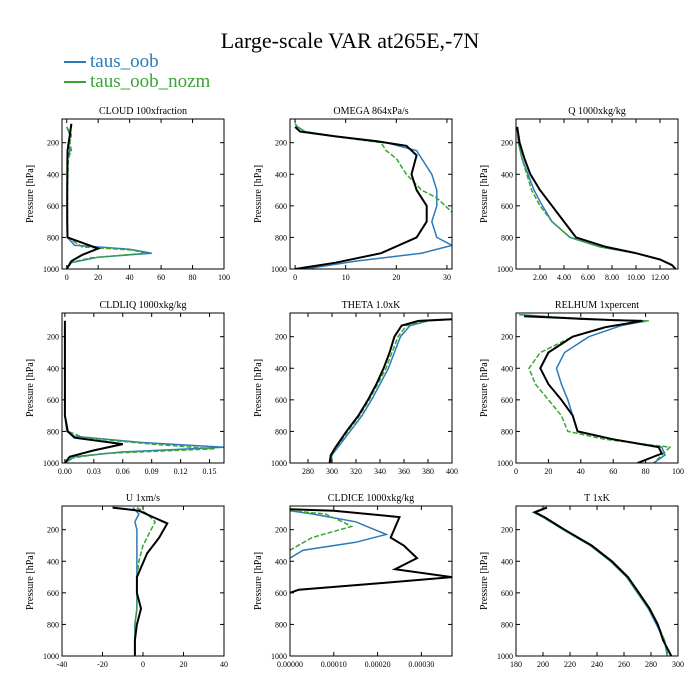 This screenshot has height=700, width=700. I want to click on legend-item-taus-oob: taus_oob, so click(137, 62).